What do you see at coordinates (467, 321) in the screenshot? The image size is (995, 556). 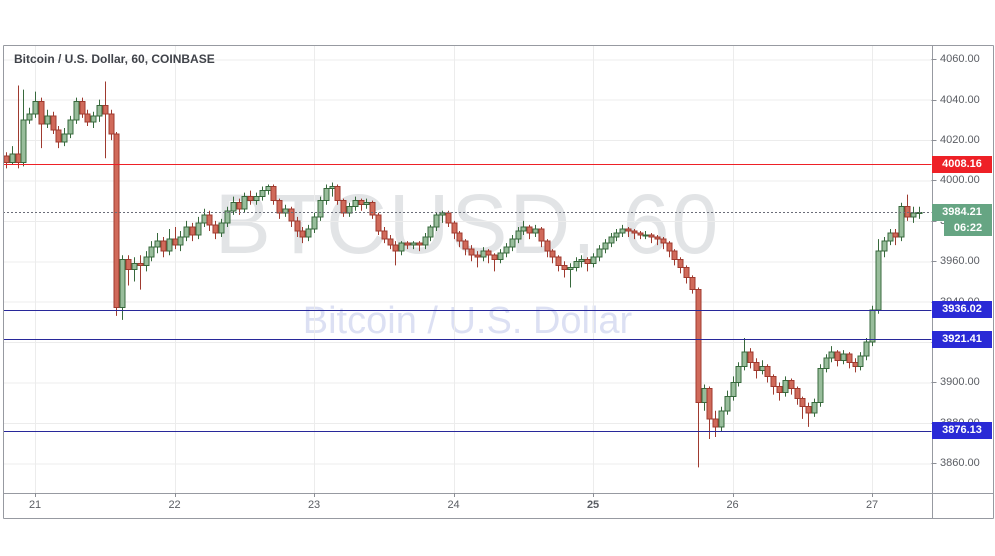 I see `watermark-description: Bitcoin / U.S. Dollar` at bounding box center [467, 321].